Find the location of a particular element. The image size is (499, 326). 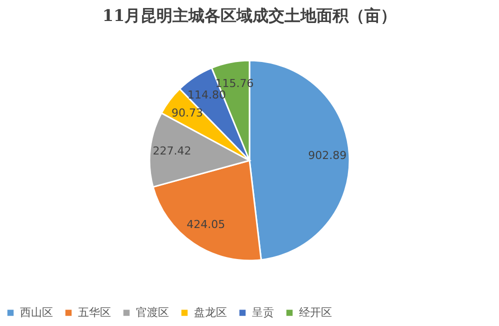

legend-label: 西山区 is located at coordinates (36, 312).